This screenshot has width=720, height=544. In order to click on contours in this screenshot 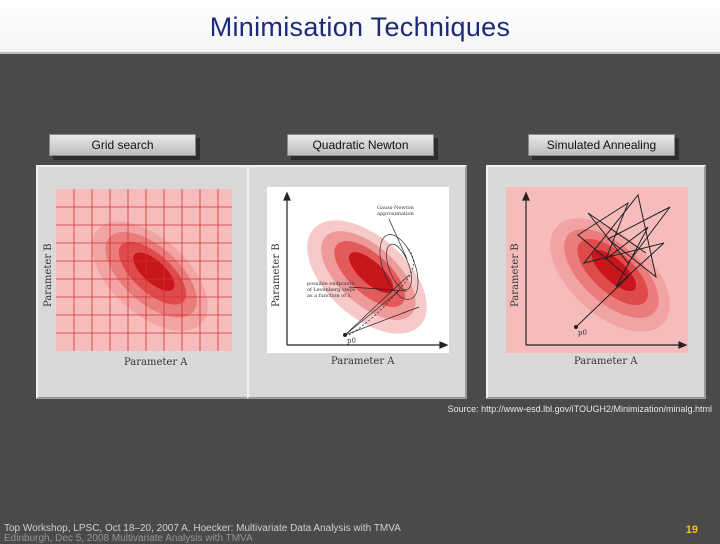, I will do `click(610, 275)`.